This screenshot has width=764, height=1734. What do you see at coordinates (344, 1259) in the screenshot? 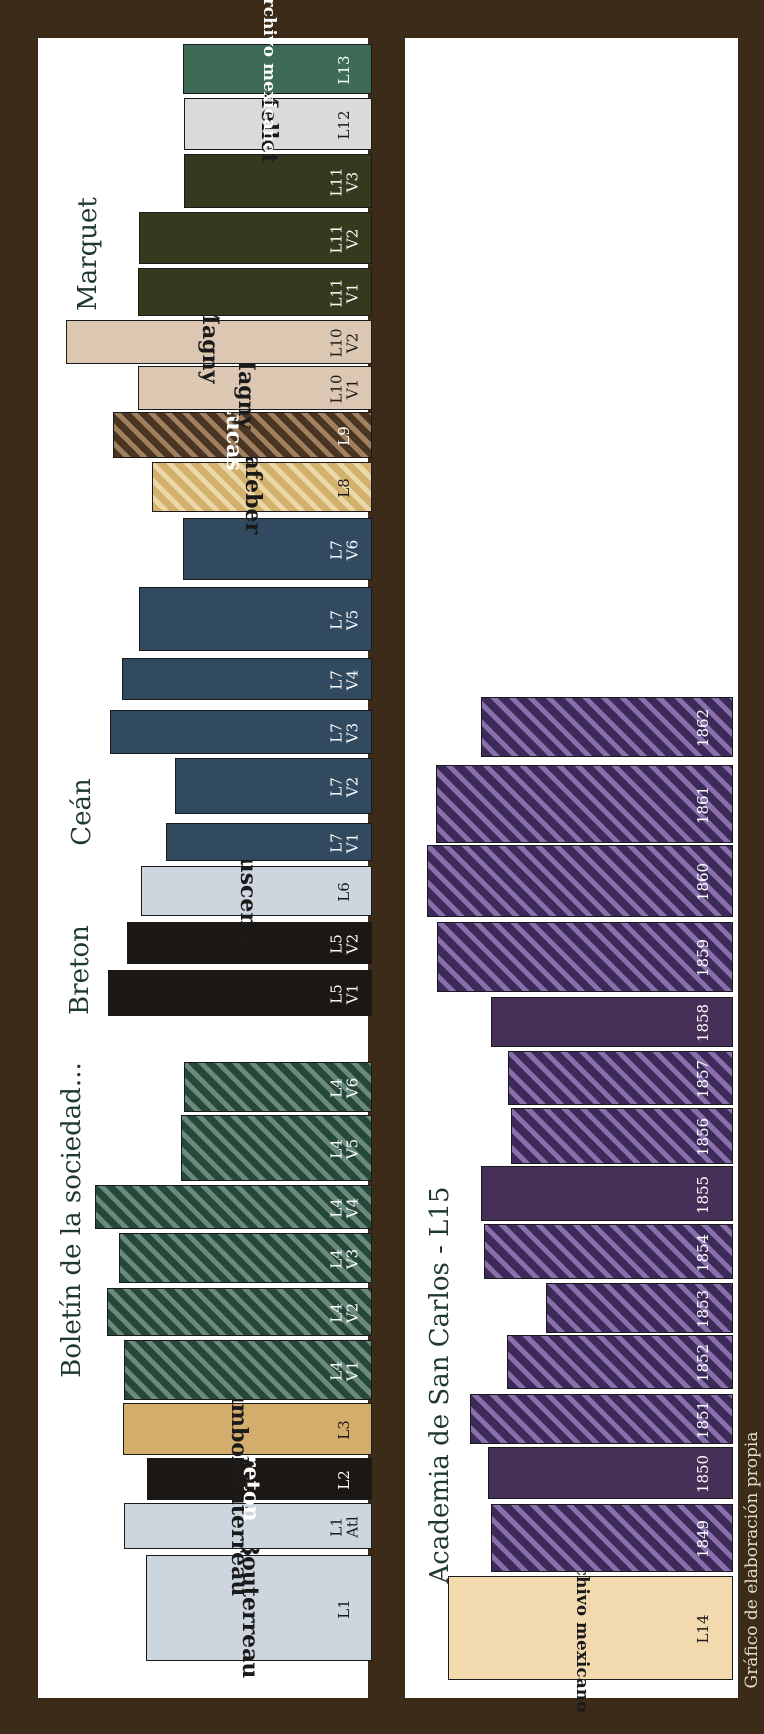
I see `book-code-label: L4 V3` at bounding box center [344, 1259].